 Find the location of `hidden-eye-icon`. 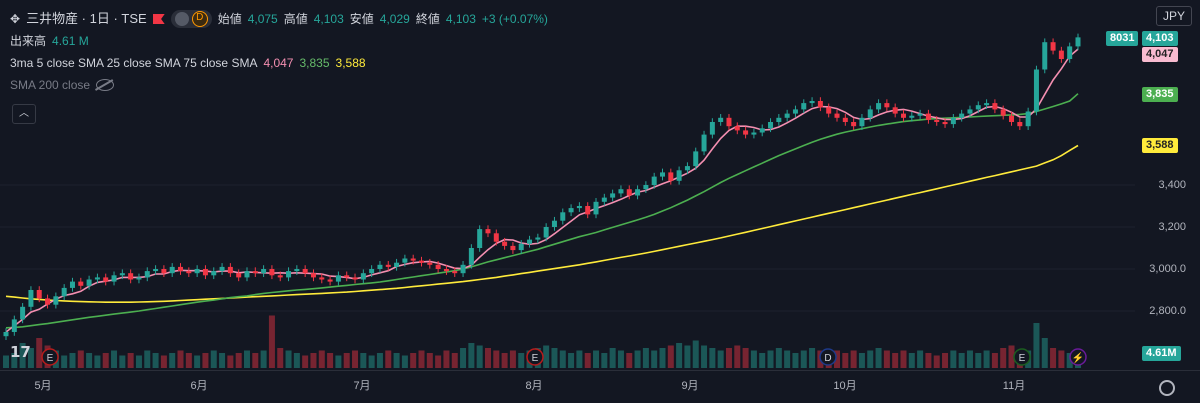

hidden-eye-icon is located at coordinates (105, 85).